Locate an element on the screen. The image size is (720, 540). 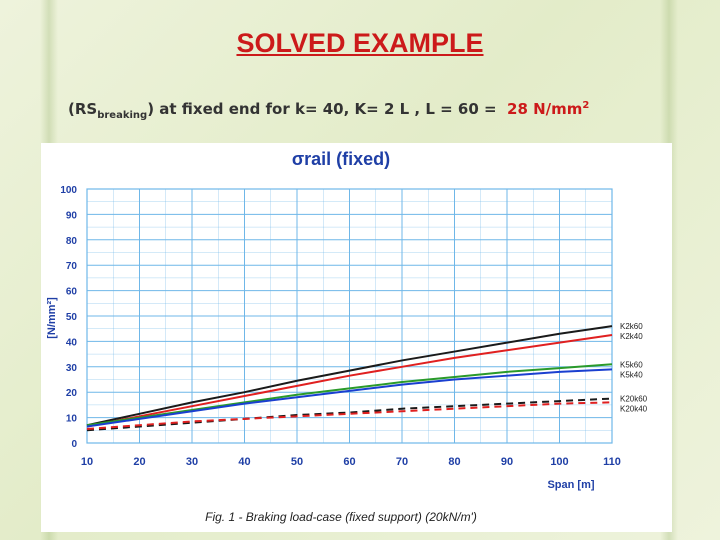
series-line-k20k60 is located at coordinates (349, 414).